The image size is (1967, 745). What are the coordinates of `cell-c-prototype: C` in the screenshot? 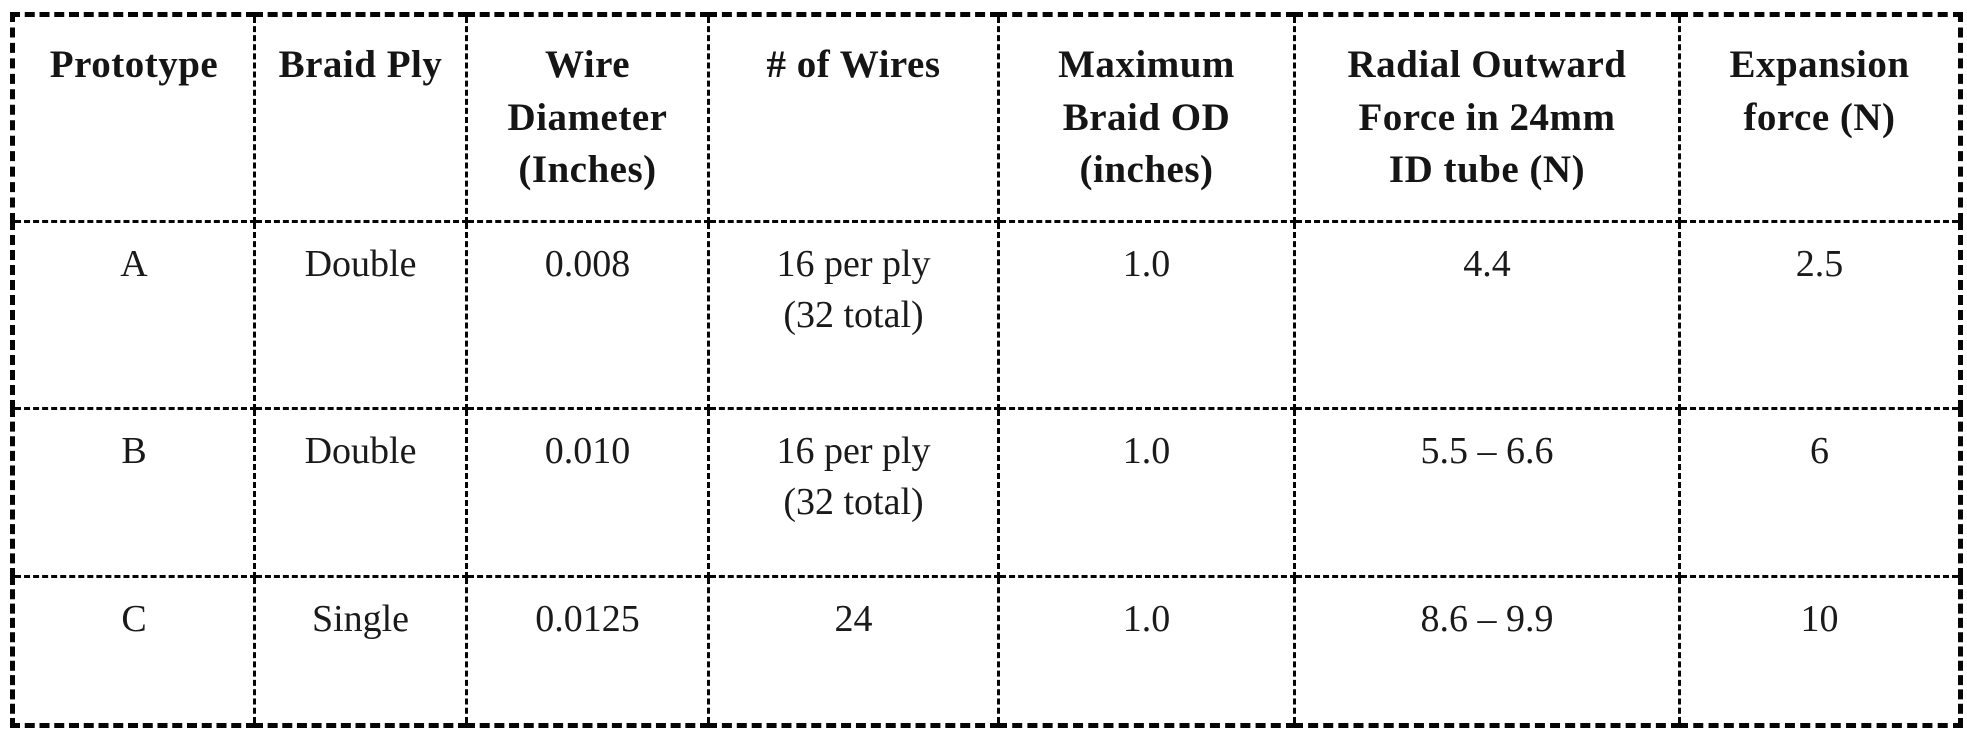 It's located at (133, 651).